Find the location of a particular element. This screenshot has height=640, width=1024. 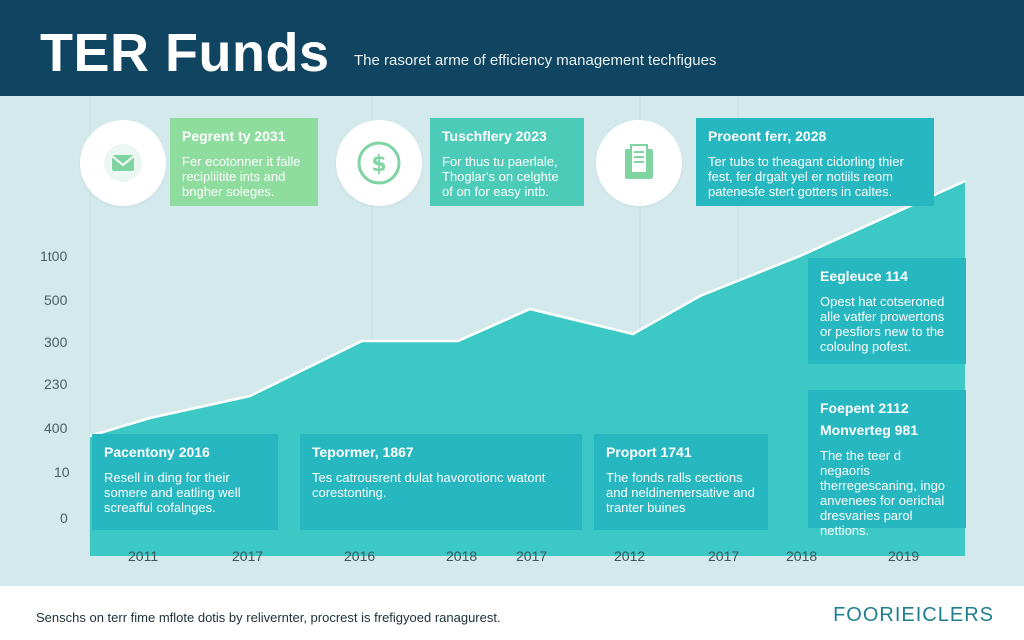

envelope-icon is located at coordinates (123, 163).